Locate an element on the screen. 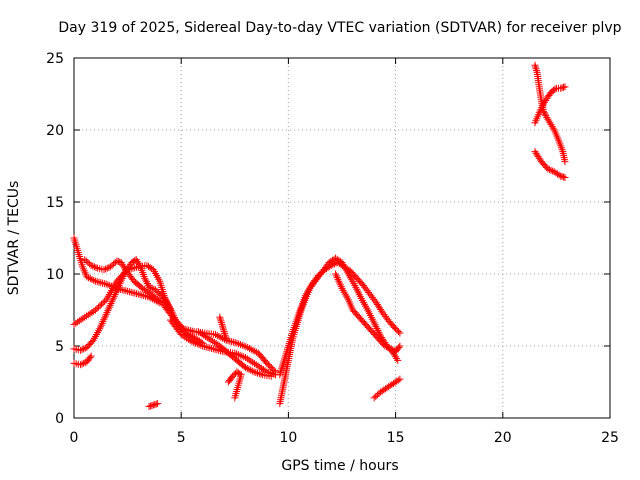 Image resolution: width=640 pixels, height=480 pixels. data-point-arc-n is located at coordinates (400, 379).